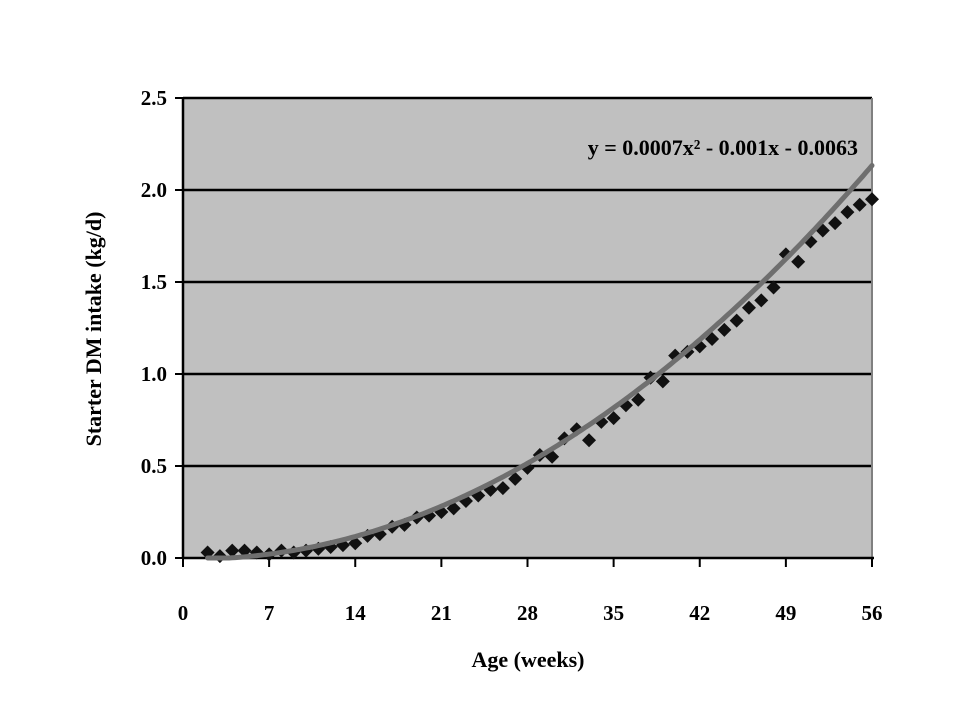 The width and height of the screenshot is (960, 725). I want to click on y-tick-label: 1.0, so click(154, 374).